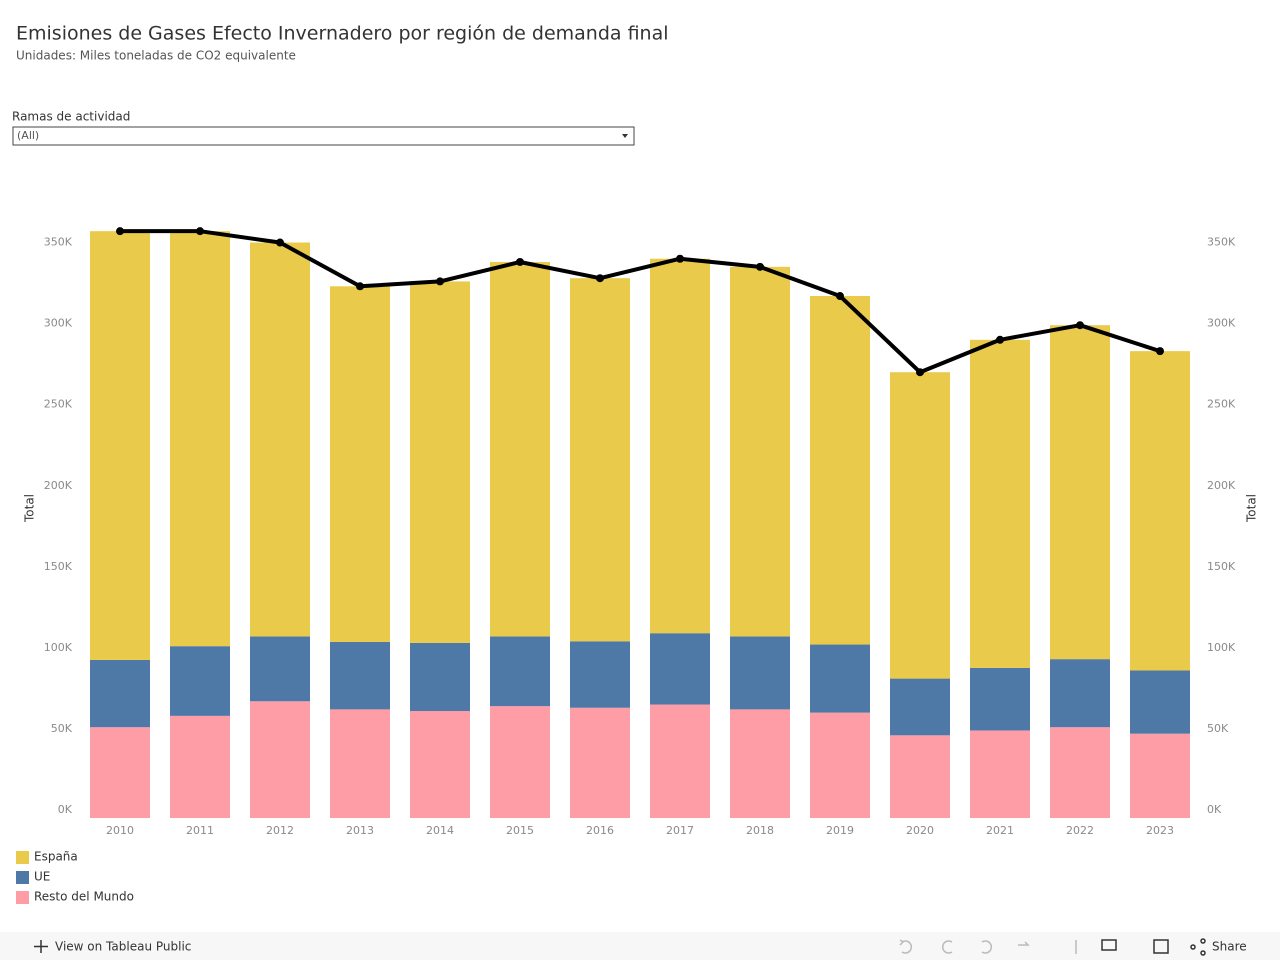  Describe the element at coordinates (42, 877) in the screenshot. I see `legend-label: UE` at that location.